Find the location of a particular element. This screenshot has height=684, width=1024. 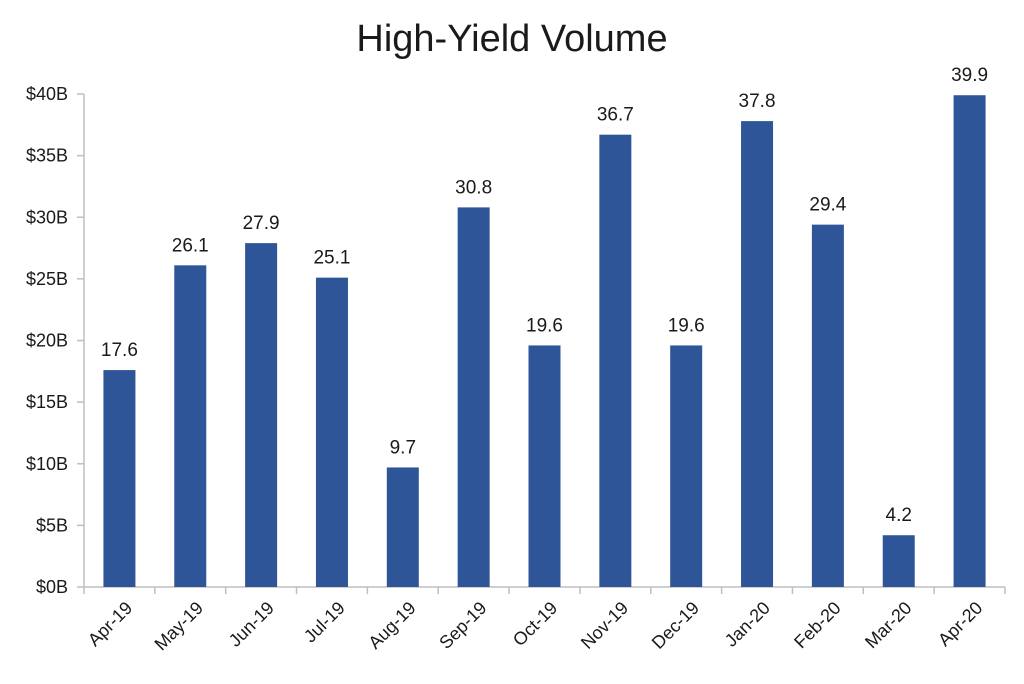

x-tick-label: Dec-19 is located at coordinates (675, 625).